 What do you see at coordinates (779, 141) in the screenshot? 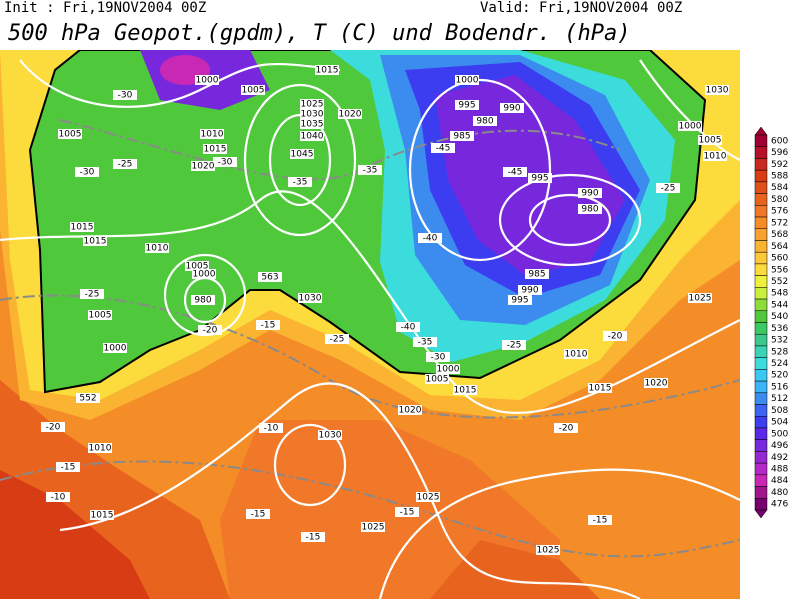
I see `colorbar-label: 600` at bounding box center [779, 141].